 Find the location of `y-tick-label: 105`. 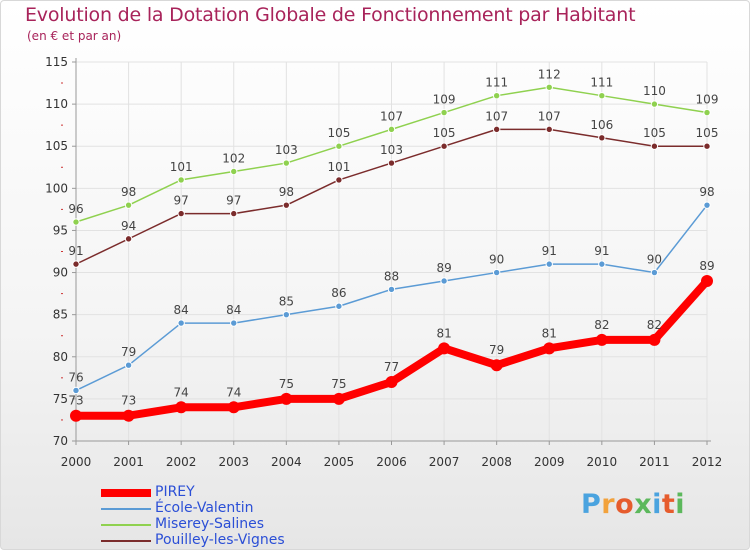

y-tick-label: 105 is located at coordinates (56, 146).